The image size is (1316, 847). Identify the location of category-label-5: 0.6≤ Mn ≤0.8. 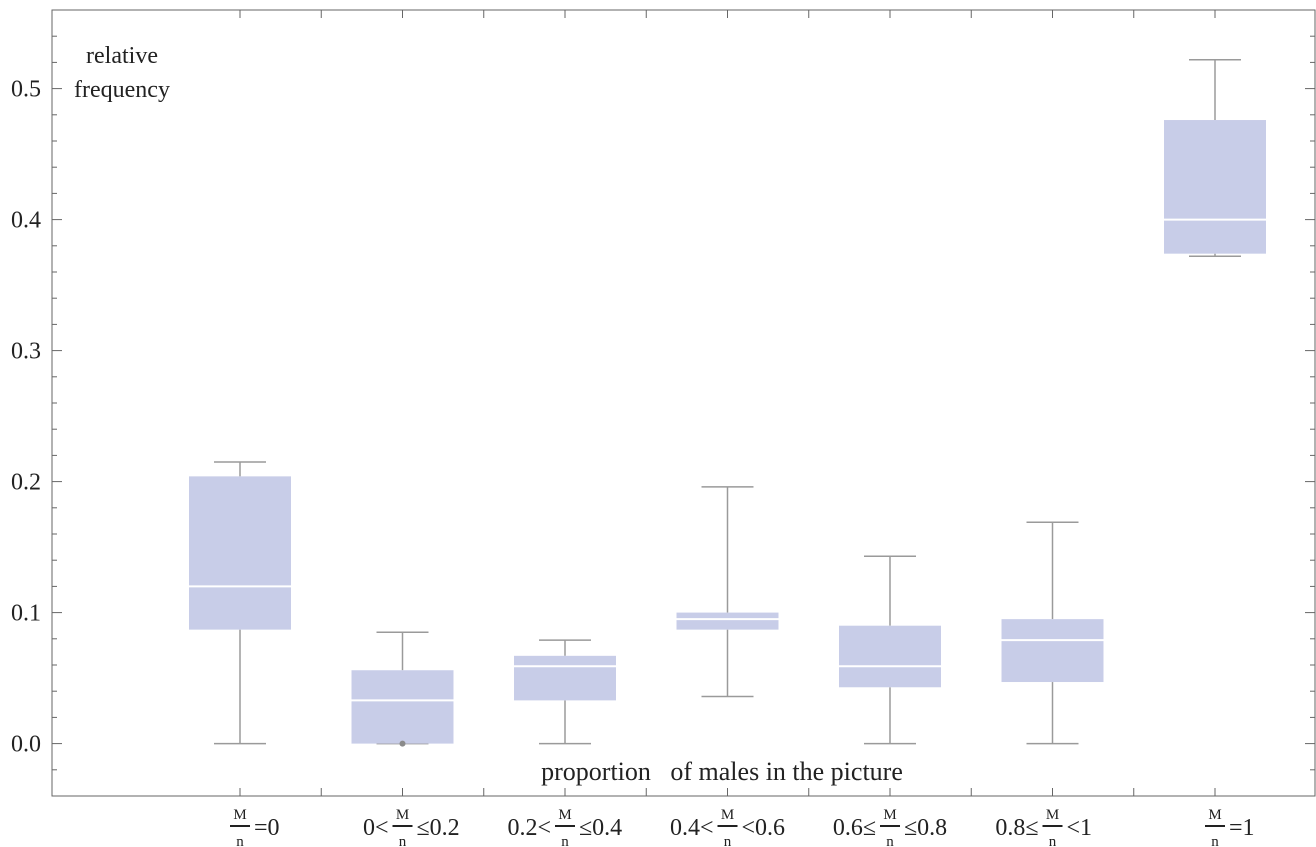
(890, 827).